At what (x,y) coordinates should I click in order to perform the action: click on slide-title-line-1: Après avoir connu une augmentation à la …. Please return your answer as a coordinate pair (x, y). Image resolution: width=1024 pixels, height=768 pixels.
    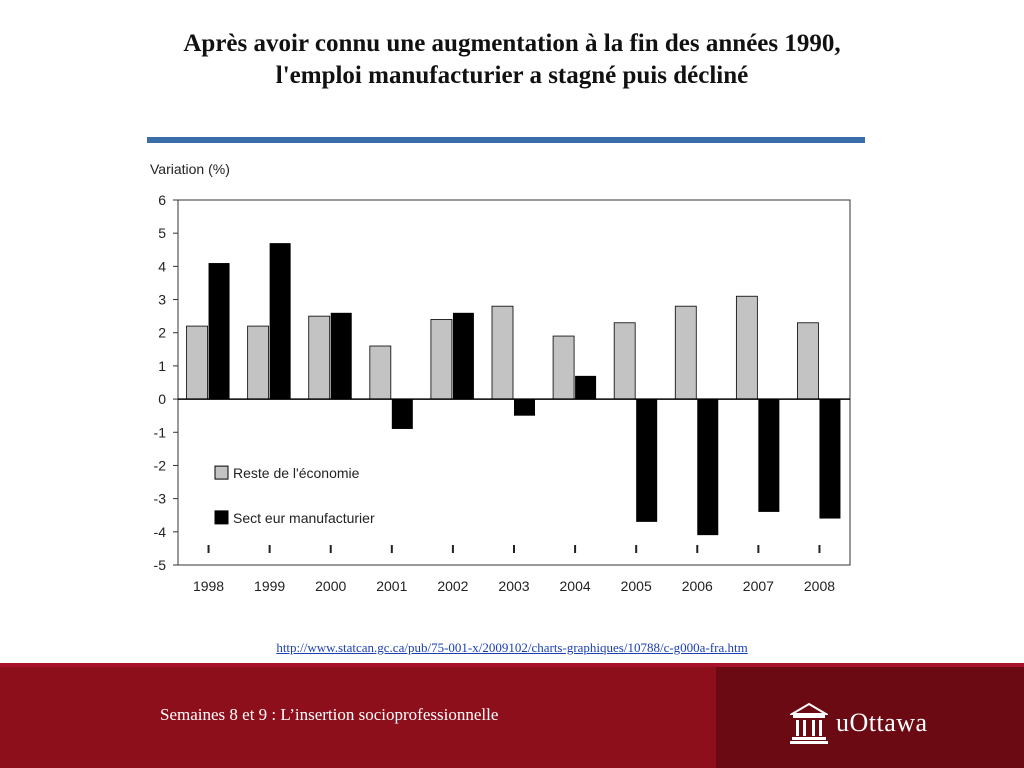
    Looking at the image, I should click on (512, 43).